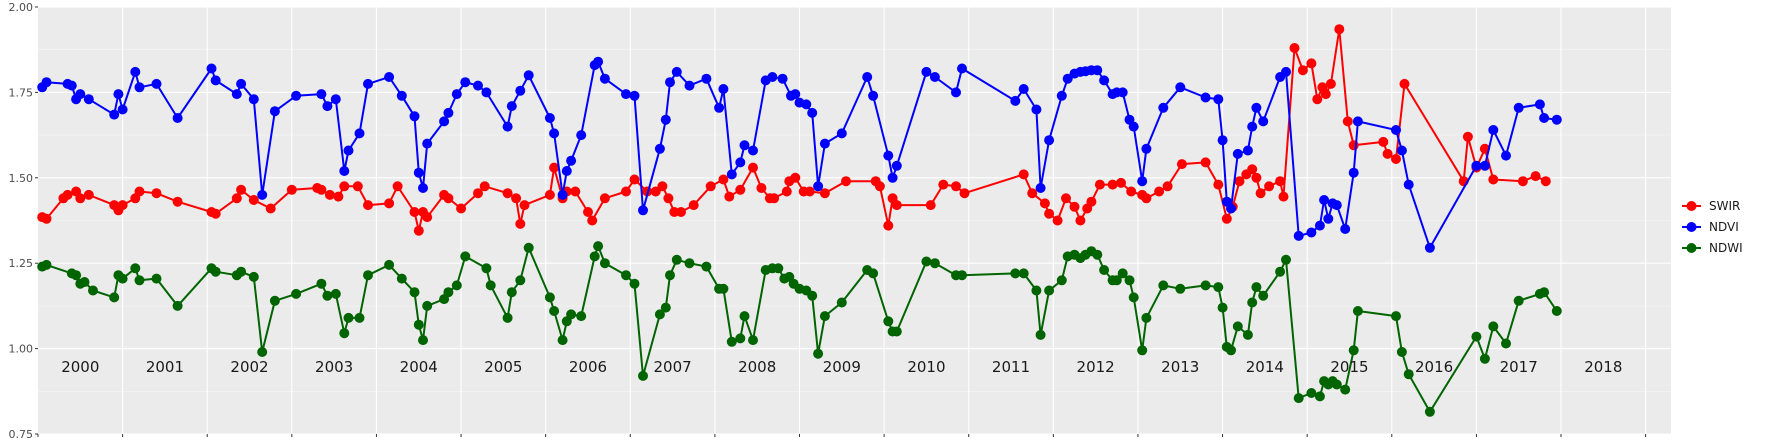 This screenshot has width=1773, height=442. What do you see at coordinates (1711, 206) in the screenshot?
I see `legend-item-swir: SWIR` at bounding box center [1711, 206].